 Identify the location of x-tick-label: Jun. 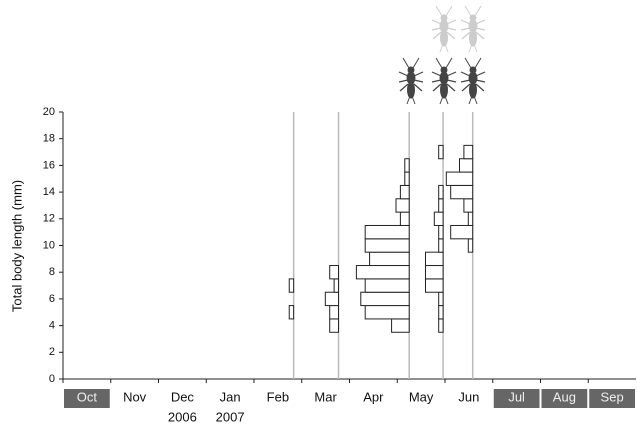
(468, 396).